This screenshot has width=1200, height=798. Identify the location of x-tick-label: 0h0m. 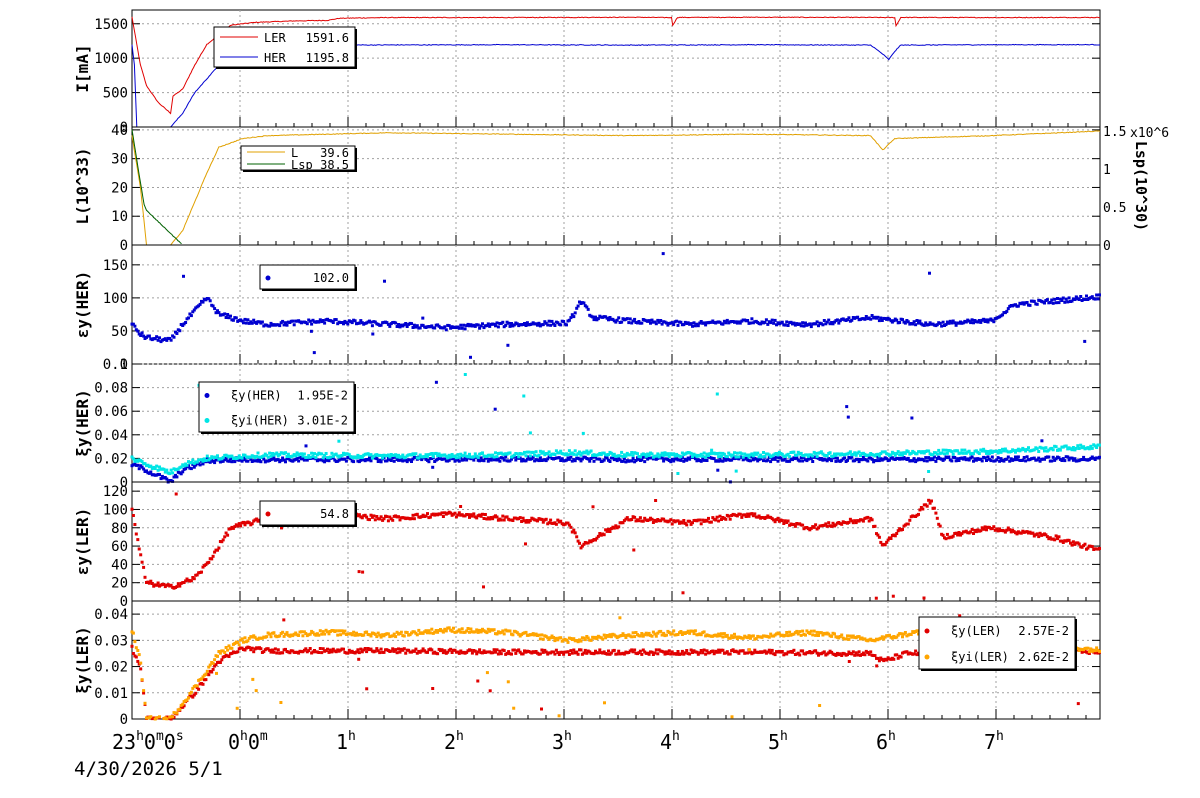
(248, 741).